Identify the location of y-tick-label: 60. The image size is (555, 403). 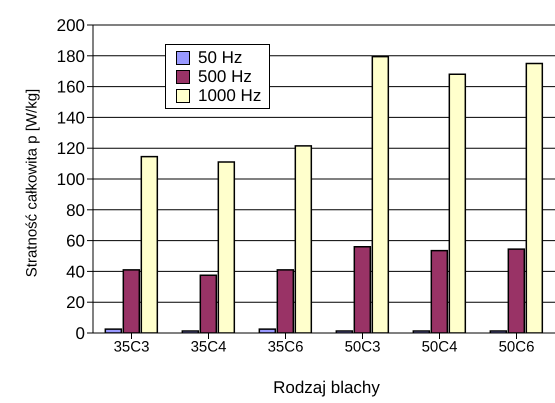
(75, 241).